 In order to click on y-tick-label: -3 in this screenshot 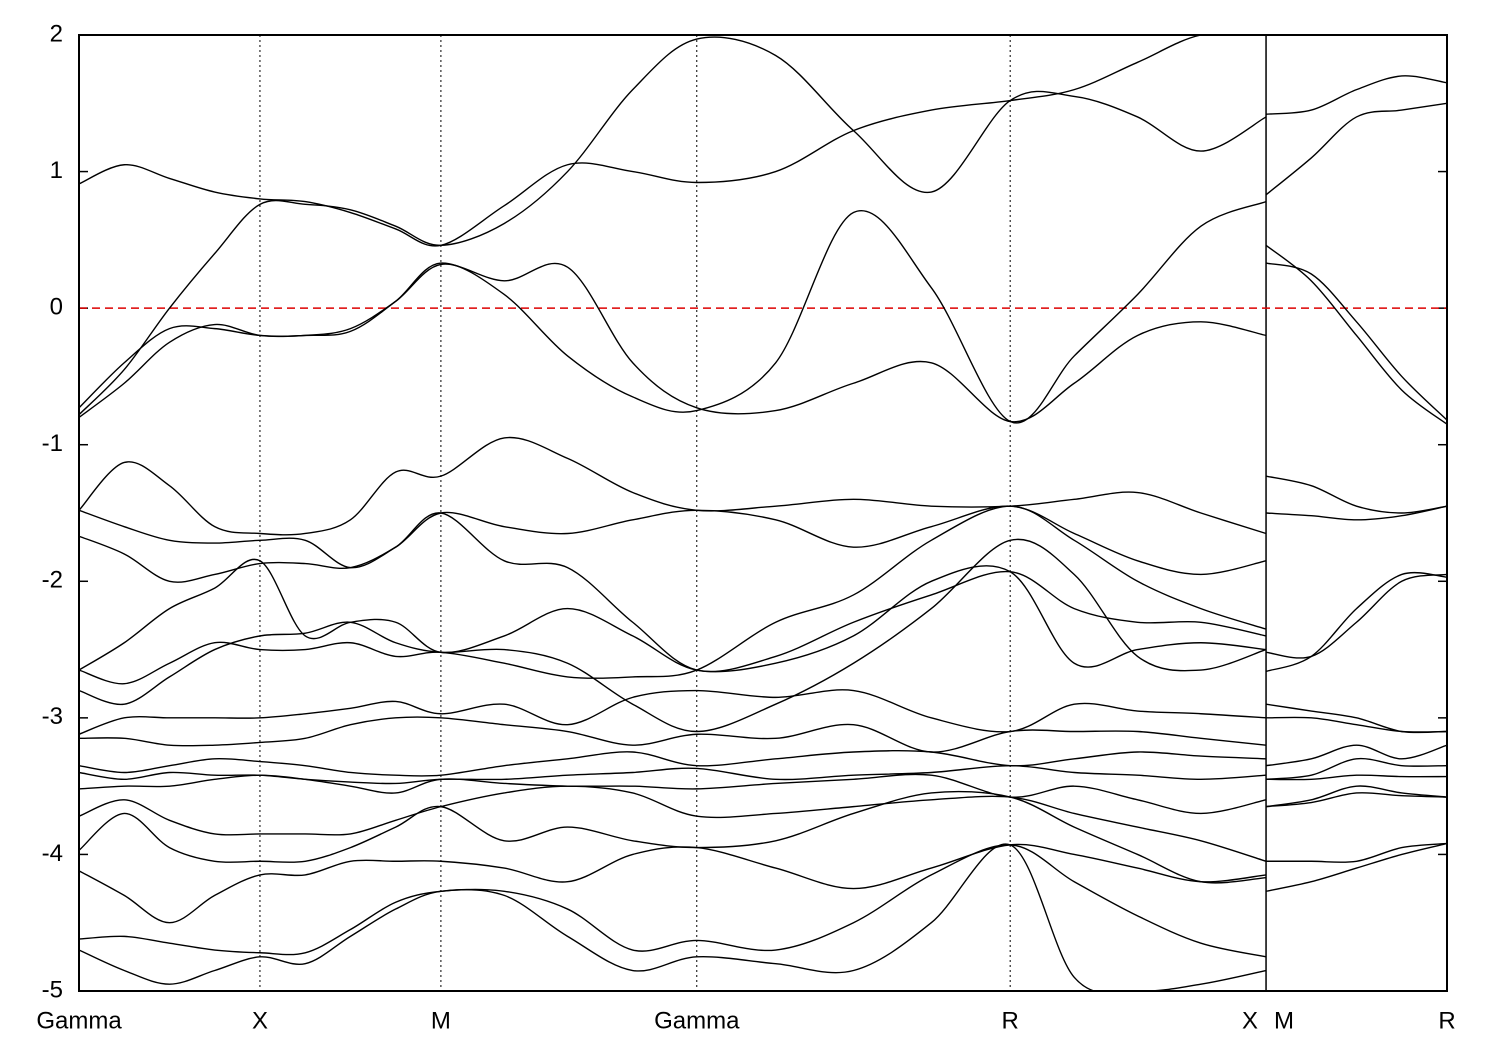, I will do `click(52, 716)`.